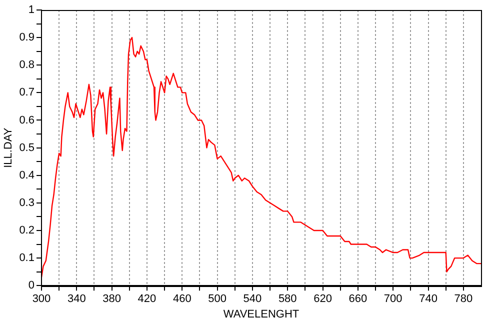  Describe the element at coordinates (217, 299) in the screenshot. I see `x-tick-label: 500` at that location.